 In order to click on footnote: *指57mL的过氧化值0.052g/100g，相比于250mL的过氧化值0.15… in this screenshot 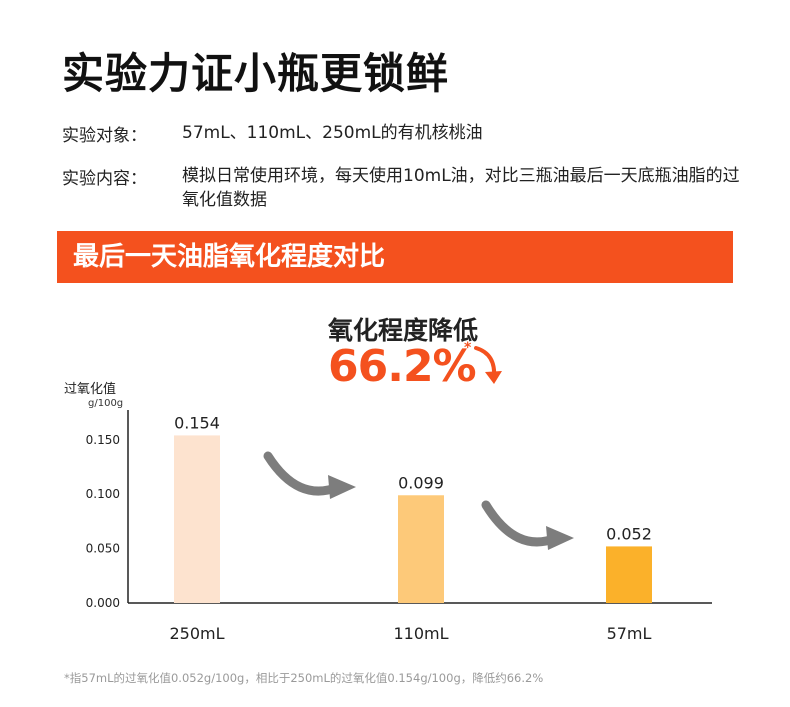, I will do `click(304, 678)`.